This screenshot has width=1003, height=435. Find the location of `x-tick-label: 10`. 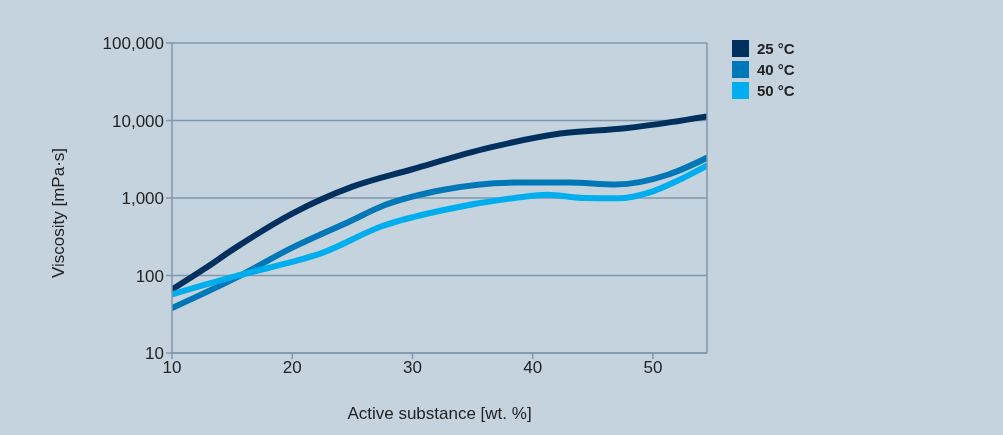

x-tick-label: 10 is located at coordinates (172, 368).